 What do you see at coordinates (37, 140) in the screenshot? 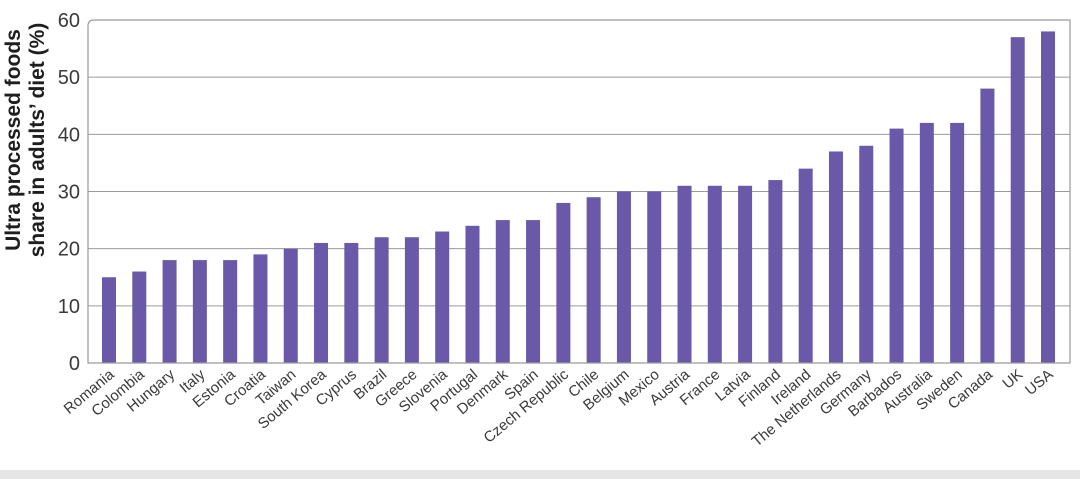
I see `y-axis-title-line-2: share in adults’ diet (%)` at bounding box center [37, 140].